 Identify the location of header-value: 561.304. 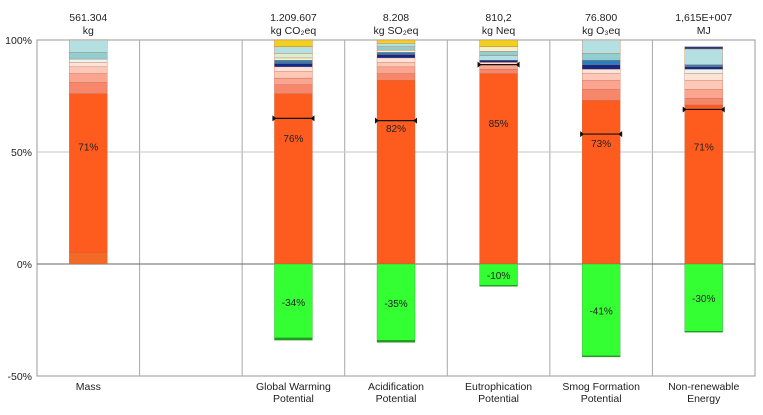
(88, 18).